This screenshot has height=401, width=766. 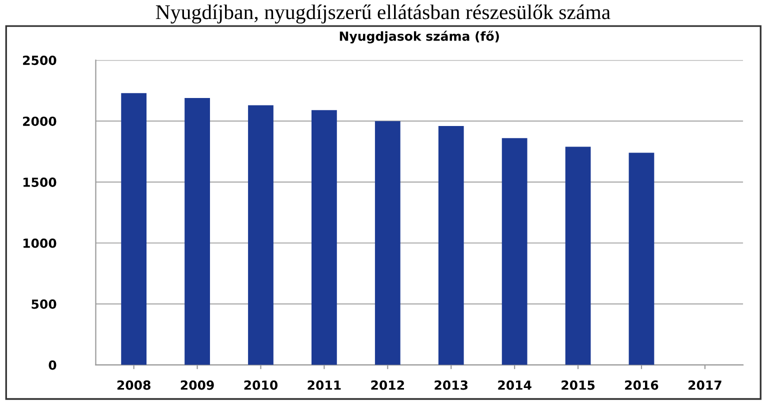 What do you see at coordinates (44, 304) in the screenshot?
I see `y-tick-label: 500` at bounding box center [44, 304].